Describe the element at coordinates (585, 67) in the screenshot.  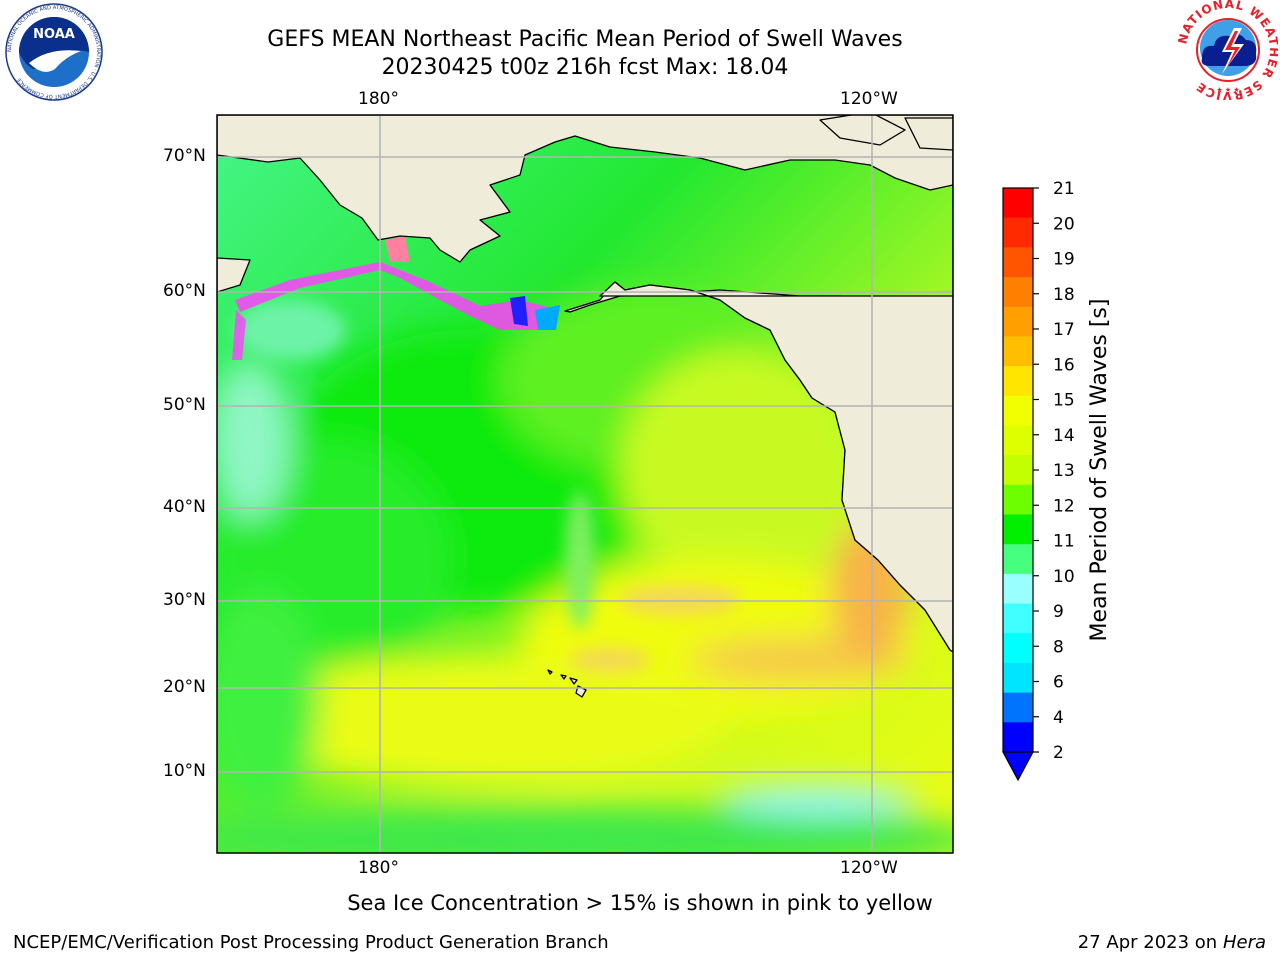
I see `title-line-2: 20230425 t00z 216h fcst Max: 18.04` at that location.